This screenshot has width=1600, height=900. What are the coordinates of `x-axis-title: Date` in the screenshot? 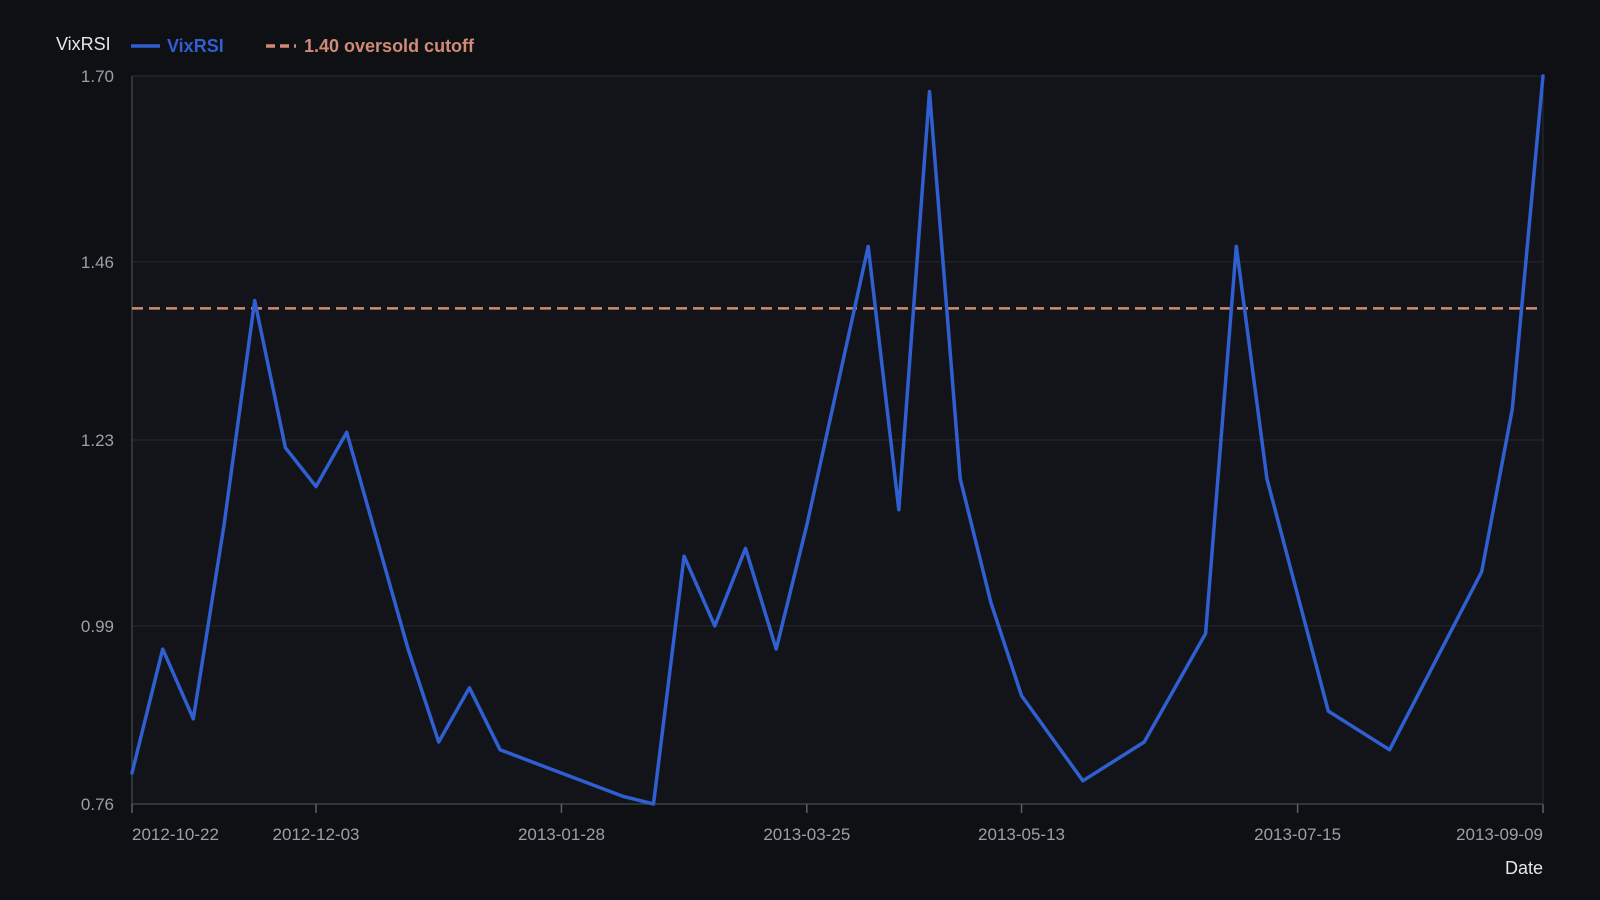 It's located at (1524, 868).